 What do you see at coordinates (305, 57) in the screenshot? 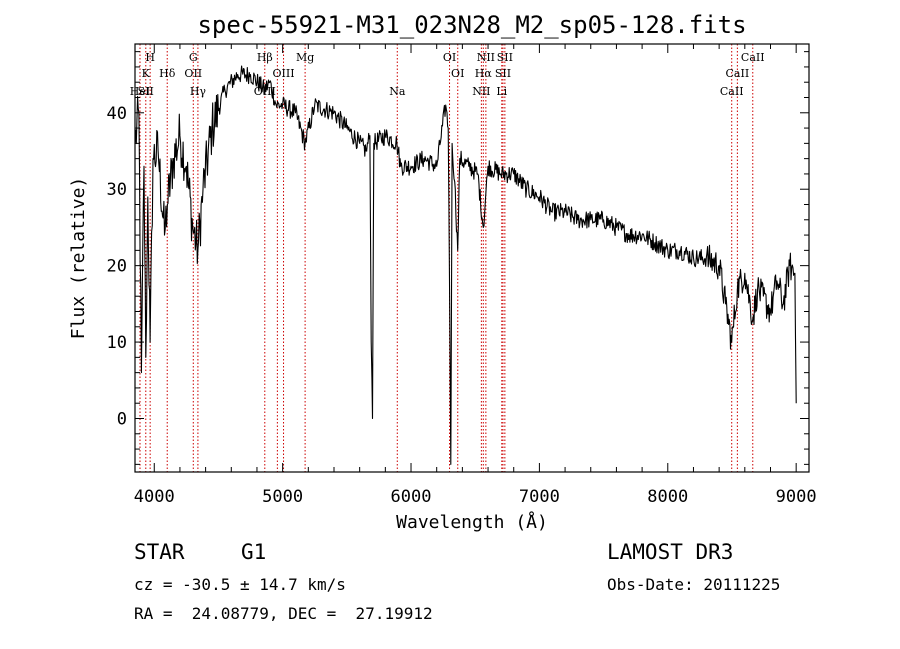
I see `line-marker-label: Mg` at bounding box center [305, 57].